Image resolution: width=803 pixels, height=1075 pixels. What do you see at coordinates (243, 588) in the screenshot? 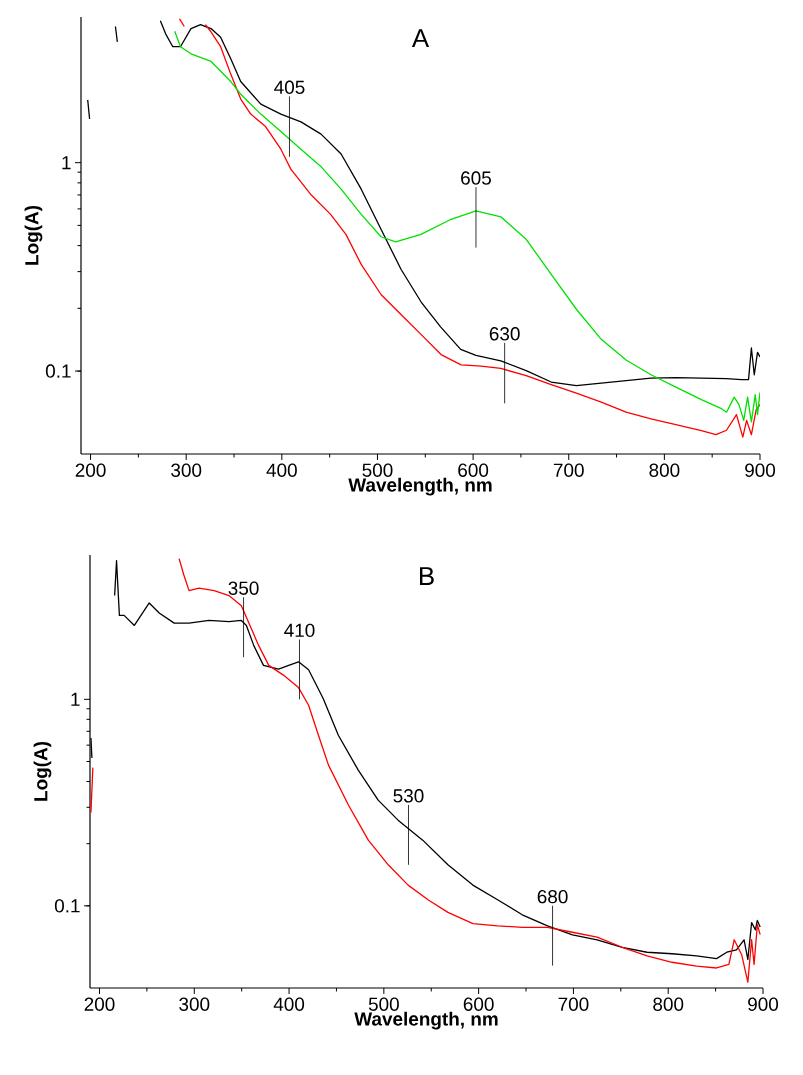
I see `annotation: 350` at bounding box center [243, 588].